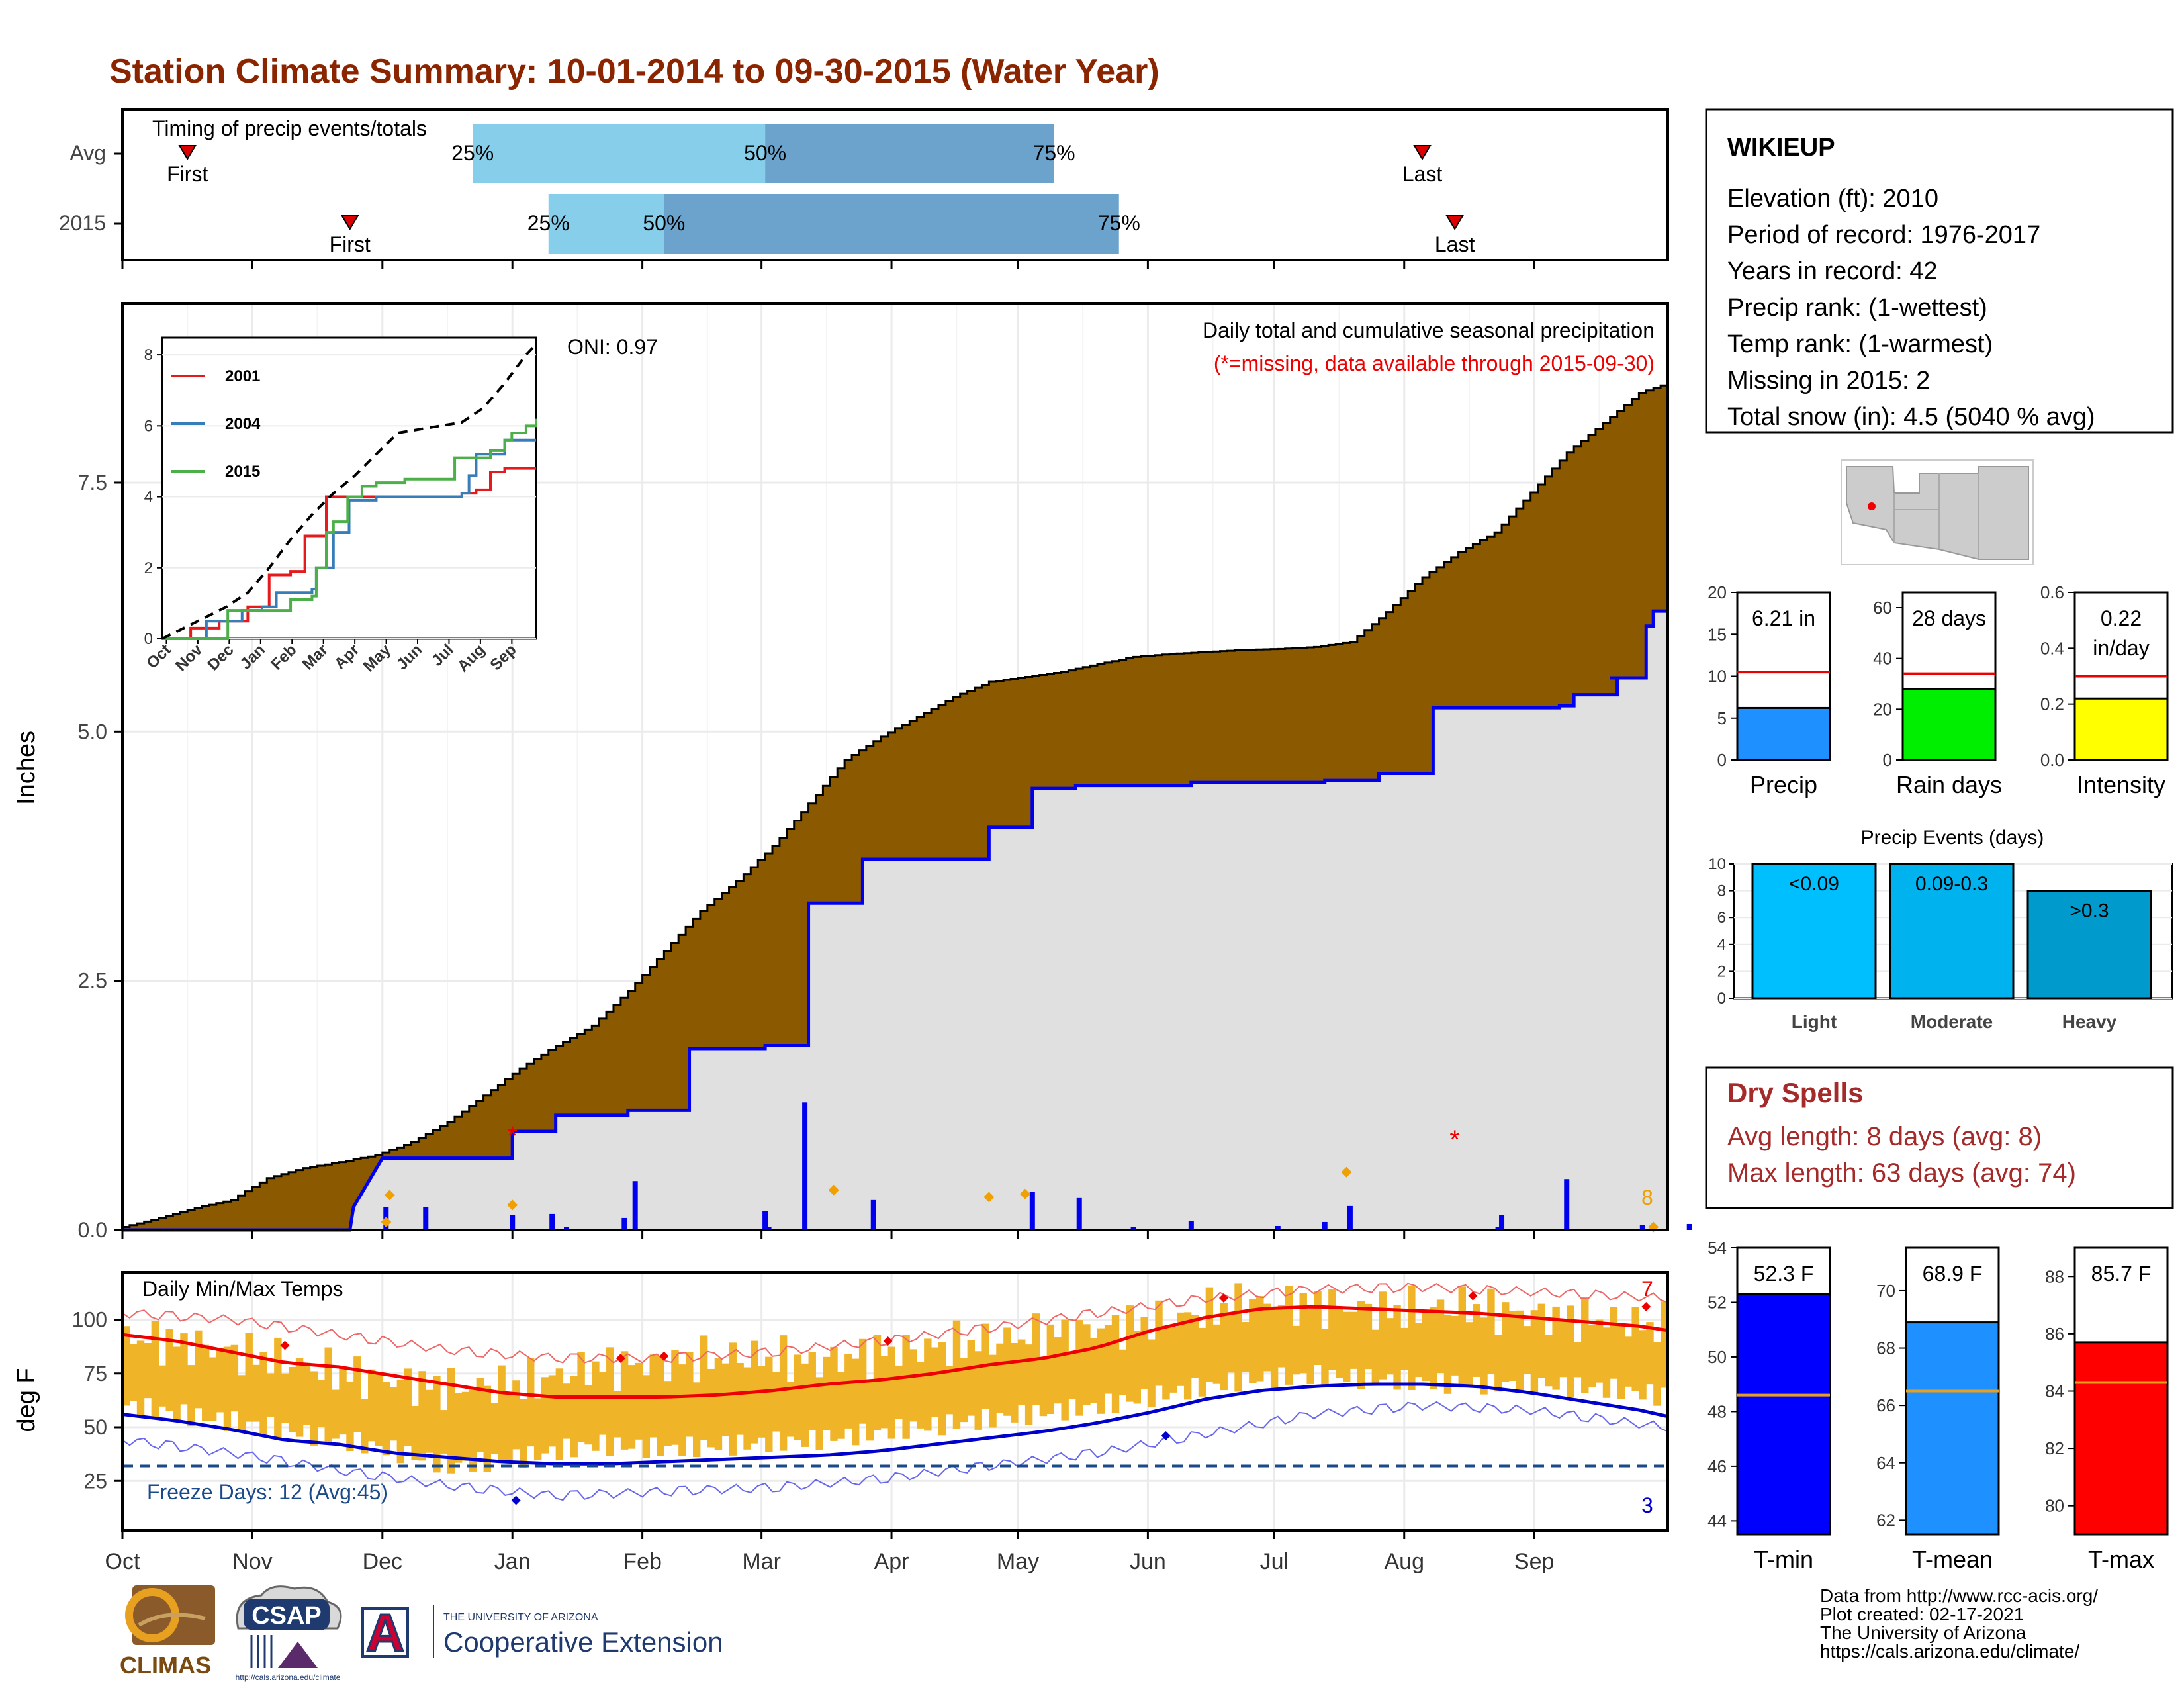 This screenshot has width=2184, height=1688. What do you see at coordinates (82, 223) in the screenshot?
I see `timing-row-2015-label: 2015` at bounding box center [82, 223].